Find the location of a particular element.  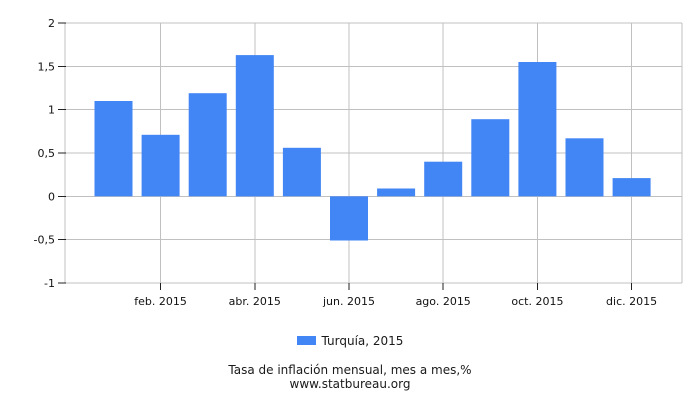

y-tick-label: 2 is located at coordinates (51, 23).